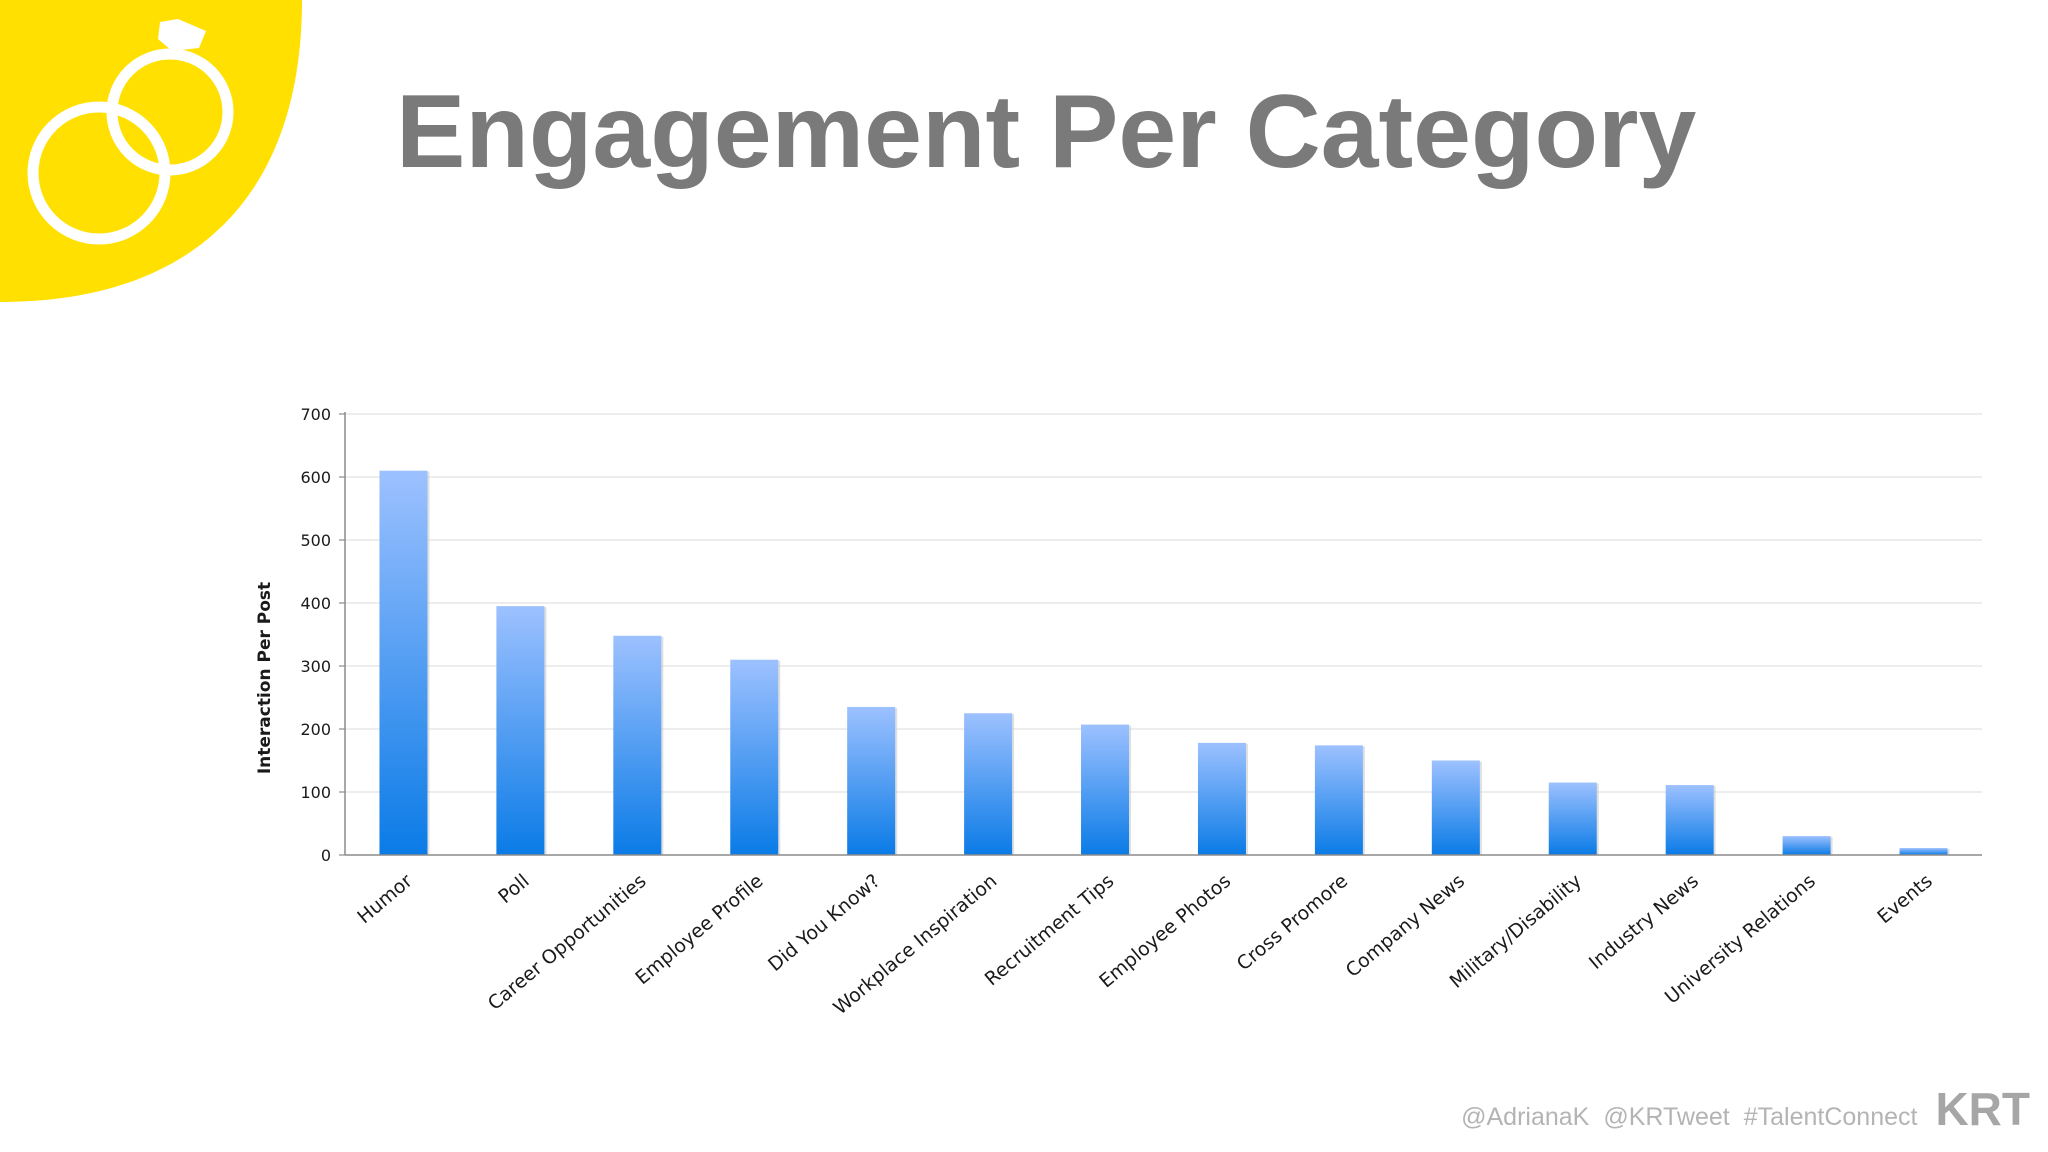 The height and width of the screenshot is (1152, 2048). What do you see at coordinates (1455, 807) in the screenshot?
I see `bar-company-news` at bounding box center [1455, 807].